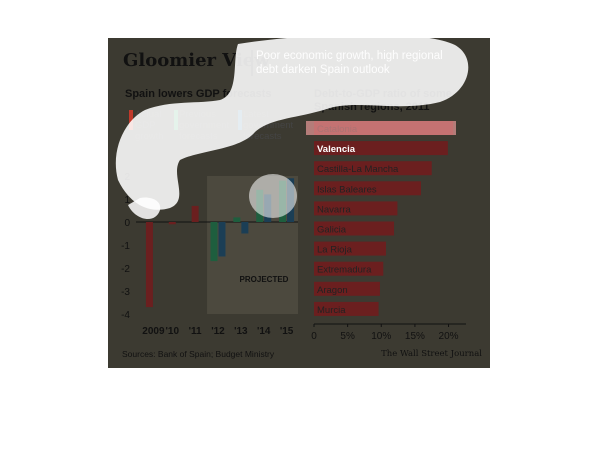  I want to click on bar-region-label: Galicia, so click(332, 230).